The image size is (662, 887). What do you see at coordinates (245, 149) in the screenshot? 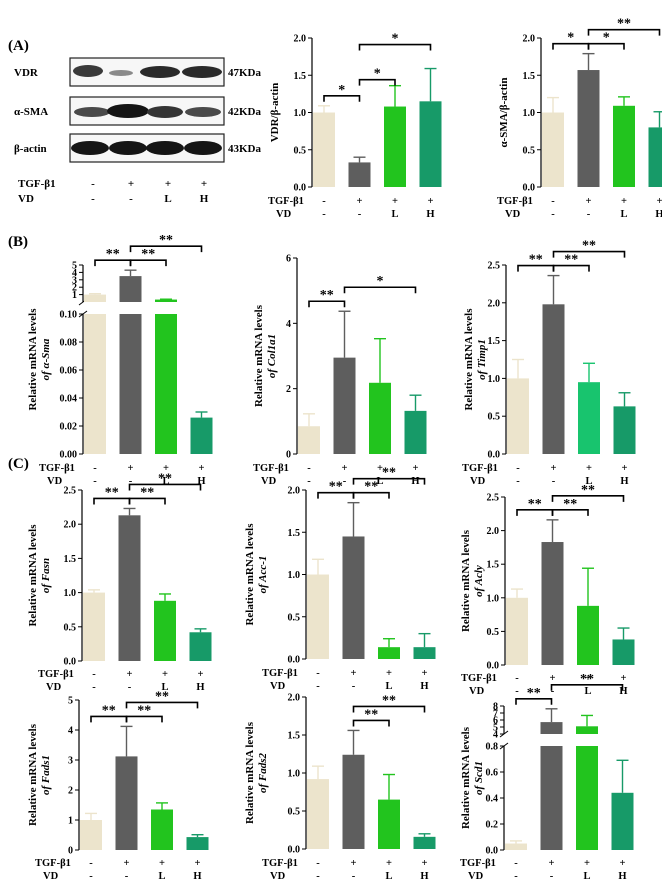
I see `blot-size-label: 43KDa` at bounding box center [245, 149].